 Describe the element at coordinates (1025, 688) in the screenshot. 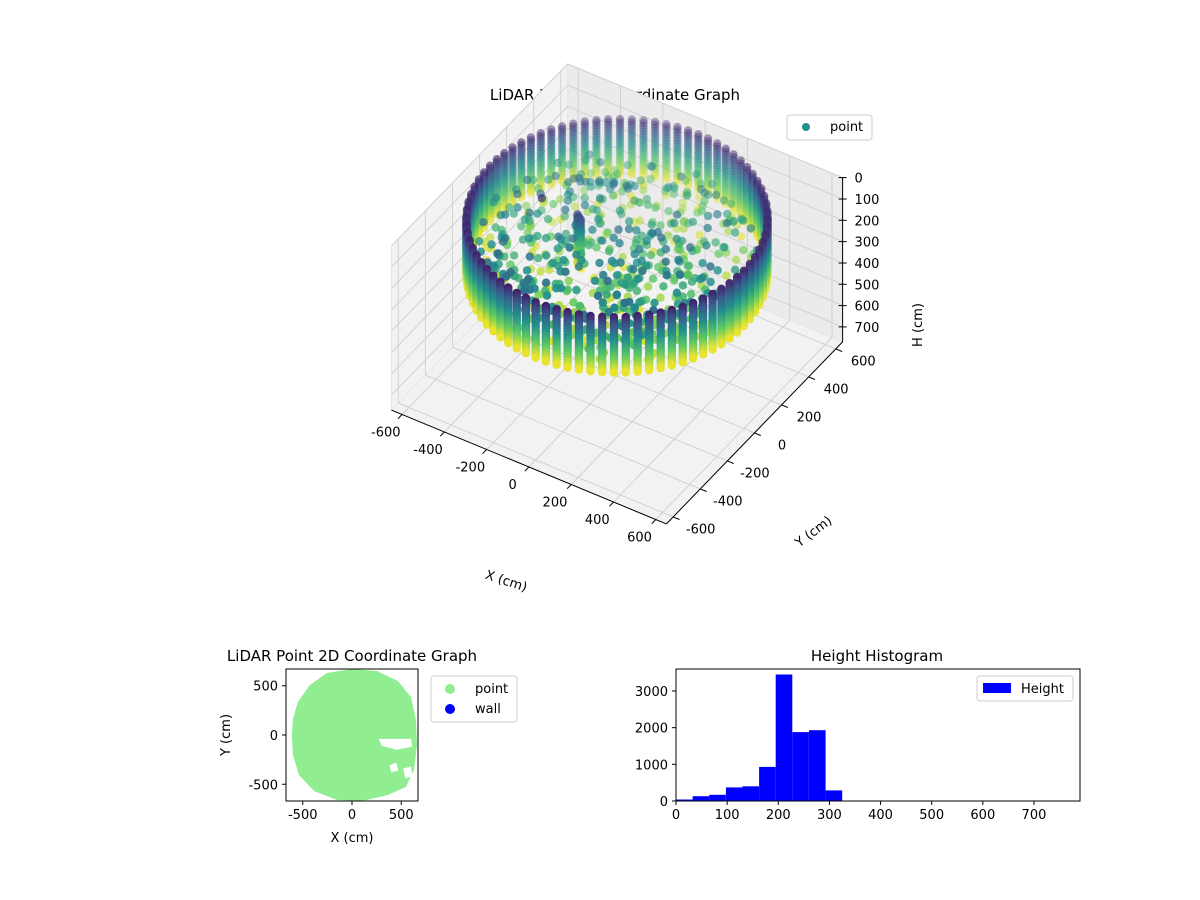

I see `chart-histogram-legend: Height` at that location.